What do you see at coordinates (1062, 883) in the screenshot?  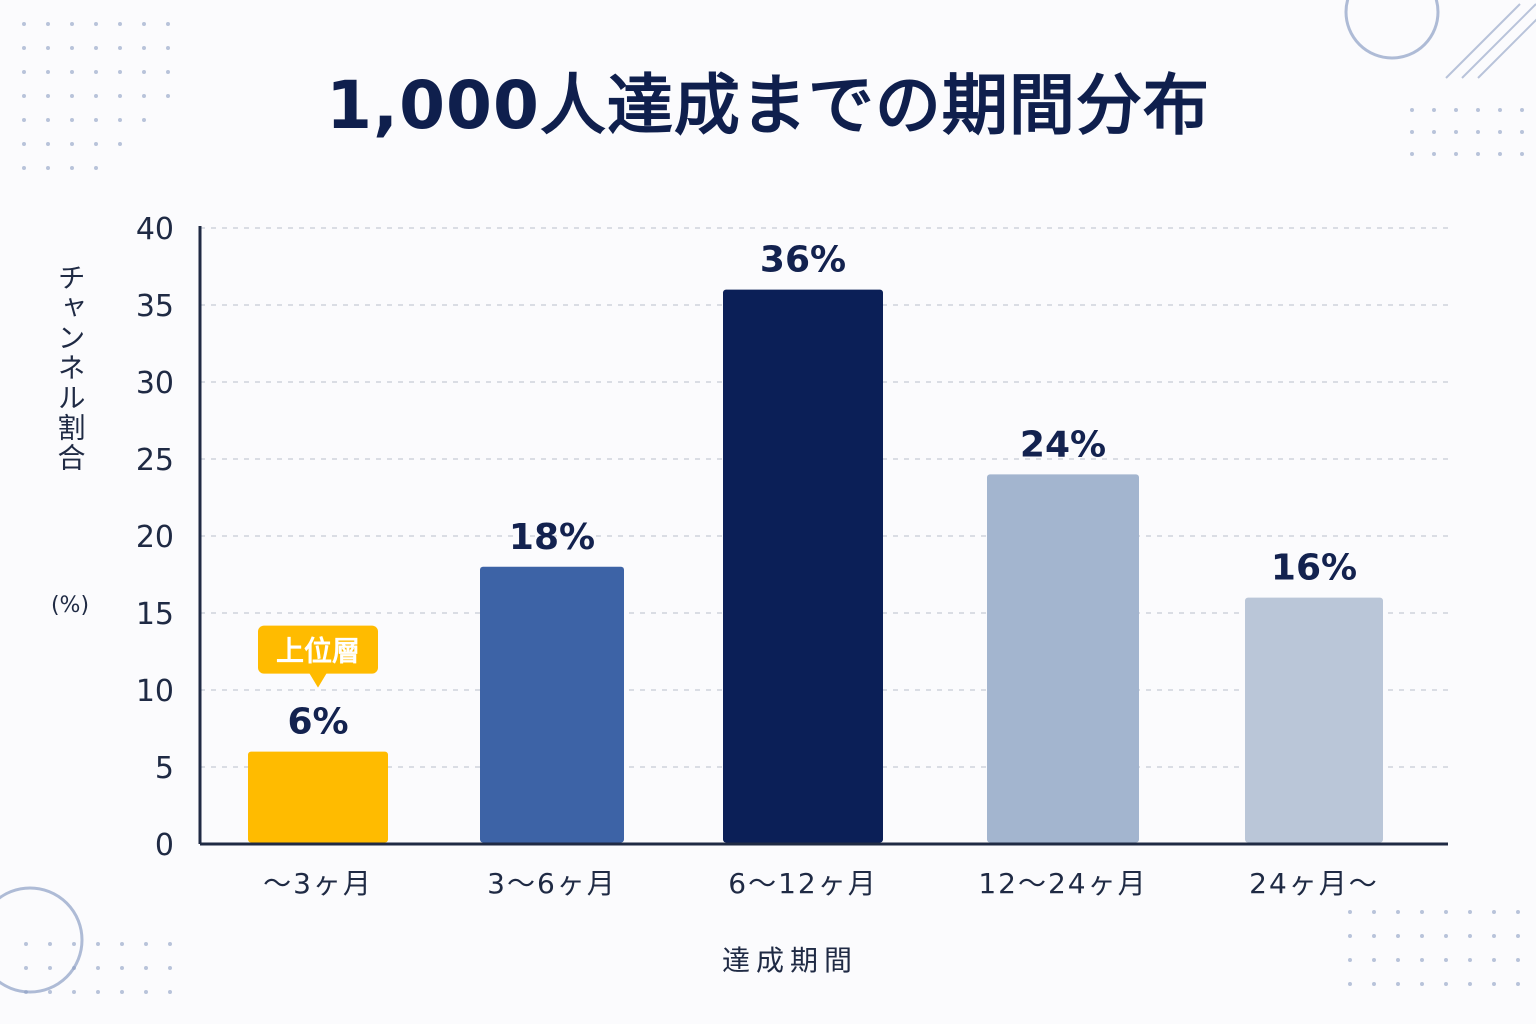 I see `x-tick-label: 12〜24ヶ月` at bounding box center [1062, 883].